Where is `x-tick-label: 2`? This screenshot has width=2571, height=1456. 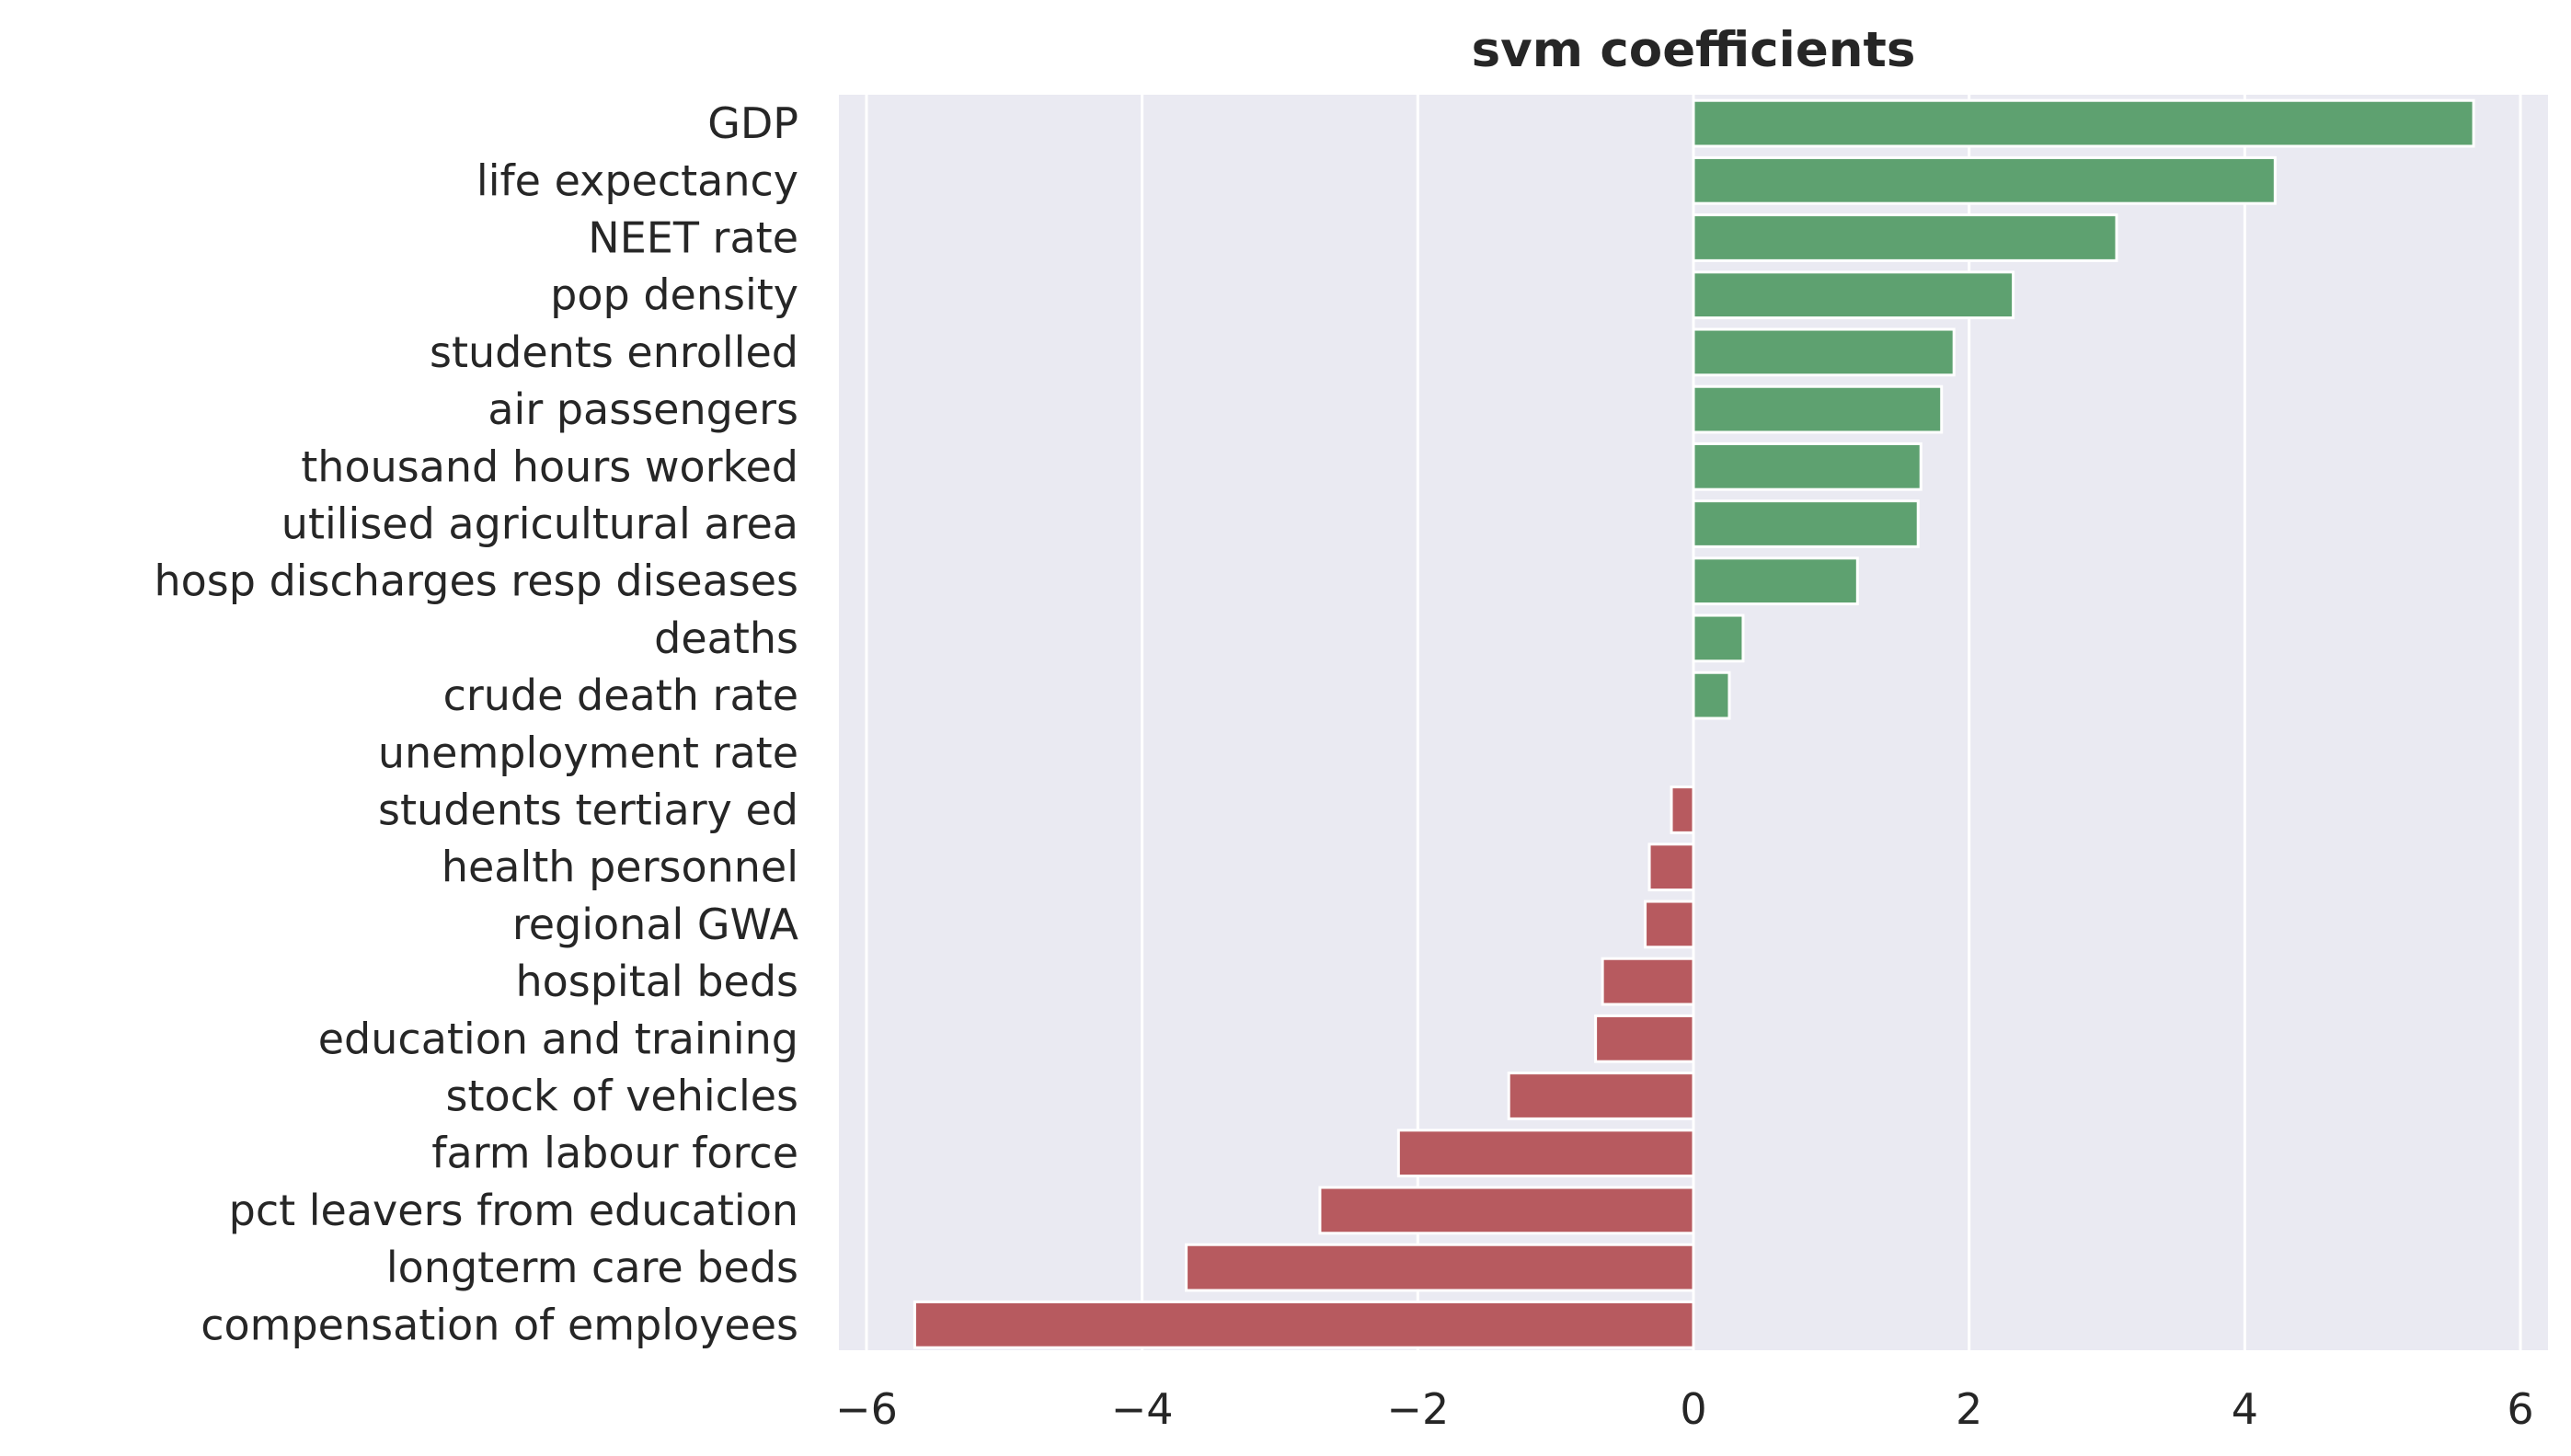 x-tick-label: 2 is located at coordinates (1969, 1409).